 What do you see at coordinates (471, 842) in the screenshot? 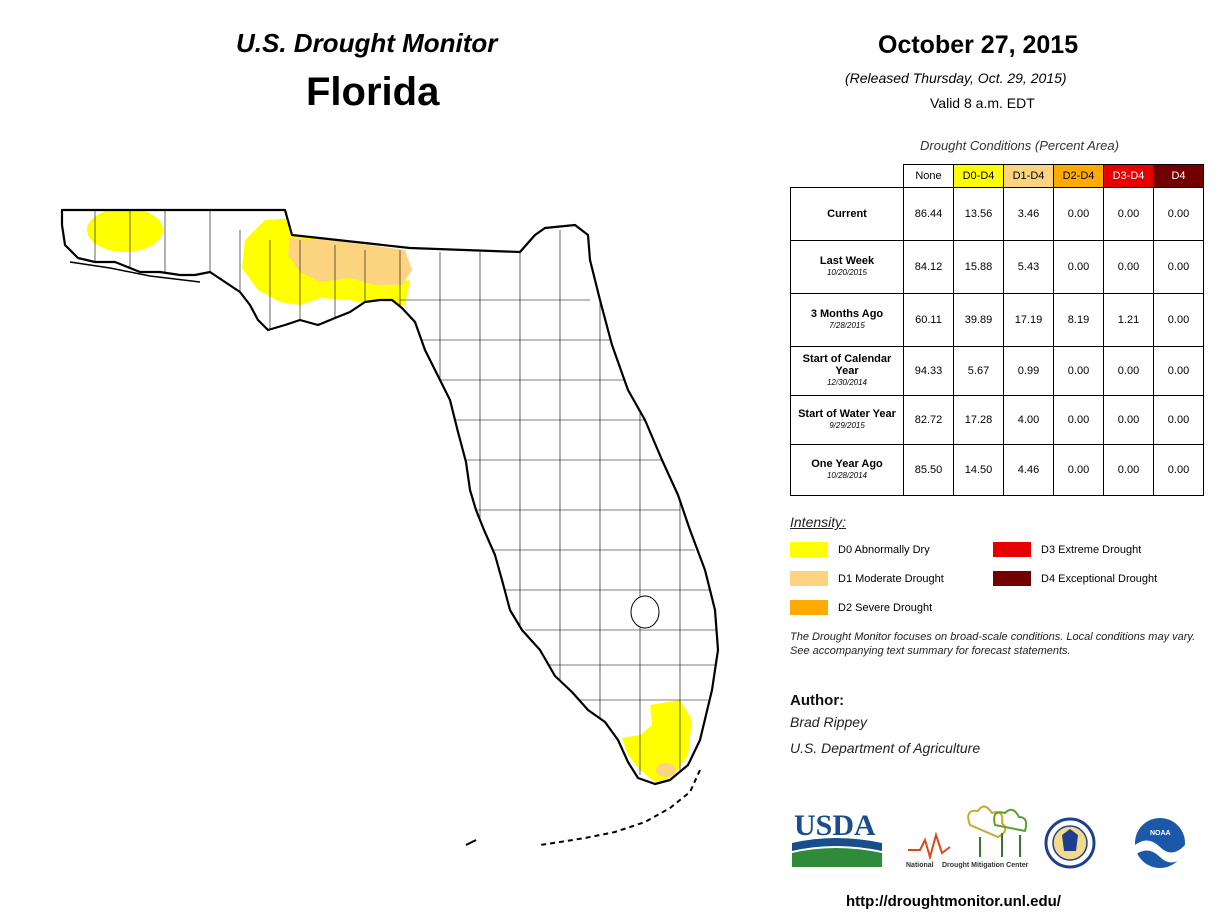
I see `dry-tortugas` at bounding box center [471, 842].